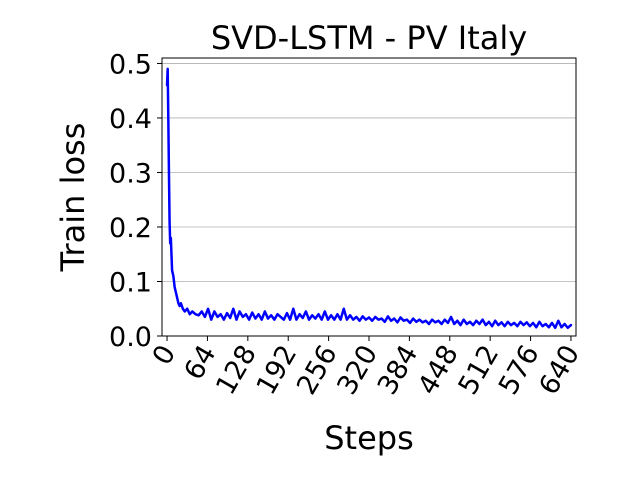 This screenshot has height=480, width=640. I want to click on y-axis: 0.0 0.1 0.2 0.3 0.4 0.5, so click(135, 201).